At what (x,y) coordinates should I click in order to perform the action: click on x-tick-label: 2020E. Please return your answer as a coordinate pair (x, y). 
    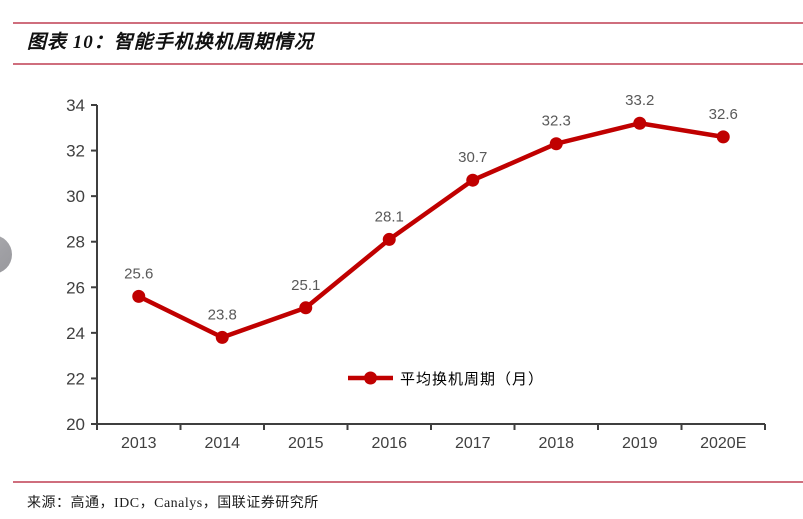
    Looking at the image, I should click on (723, 443).